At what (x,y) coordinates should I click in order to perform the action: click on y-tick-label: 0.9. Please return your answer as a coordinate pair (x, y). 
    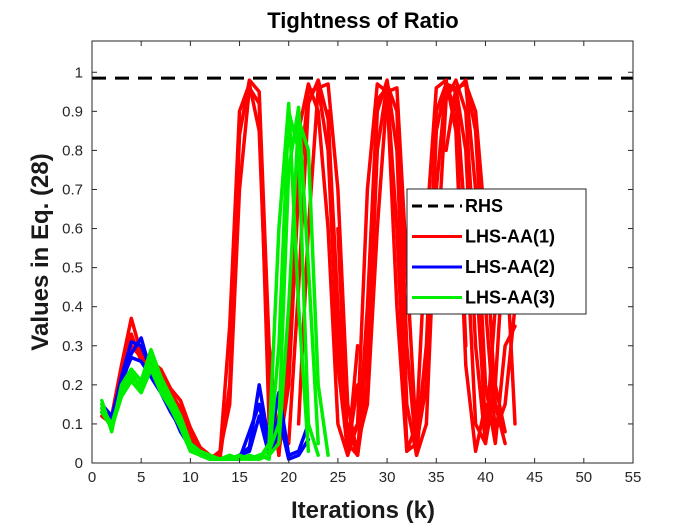
    Looking at the image, I should click on (72, 111).